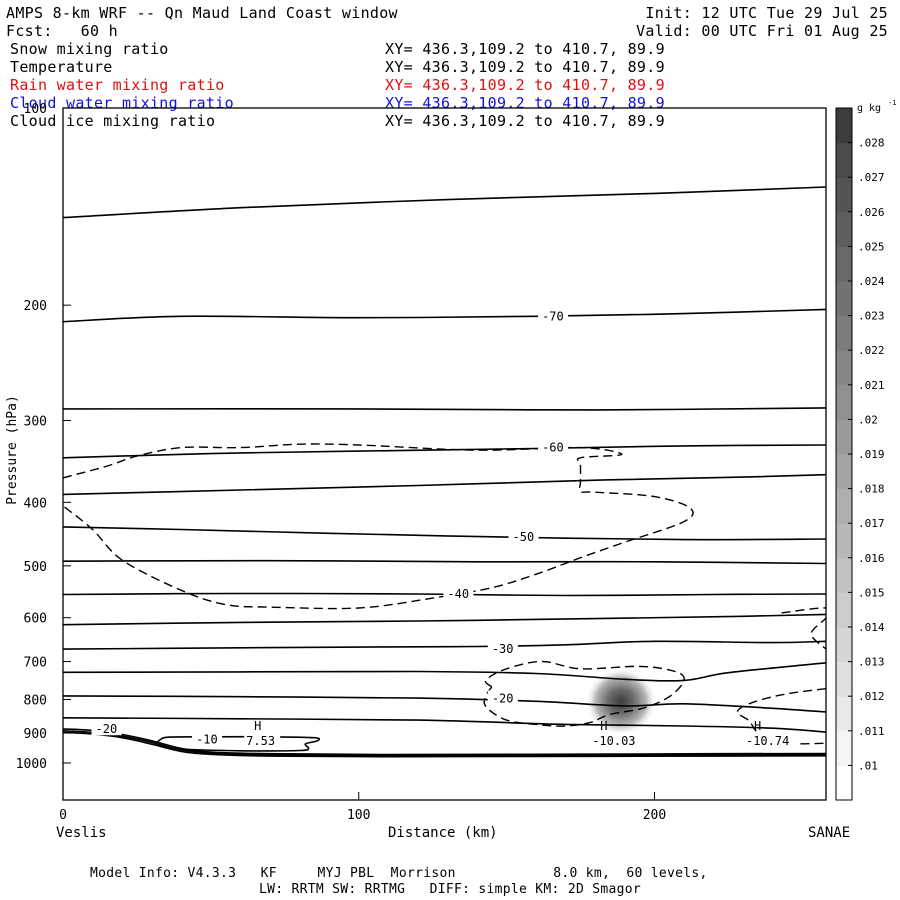 This screenshot has width=900, height=900. What do you see at coordinates (63, 815) in the screenshot?
I see `x-tick-label: 0` at bounding box center [63, 815].